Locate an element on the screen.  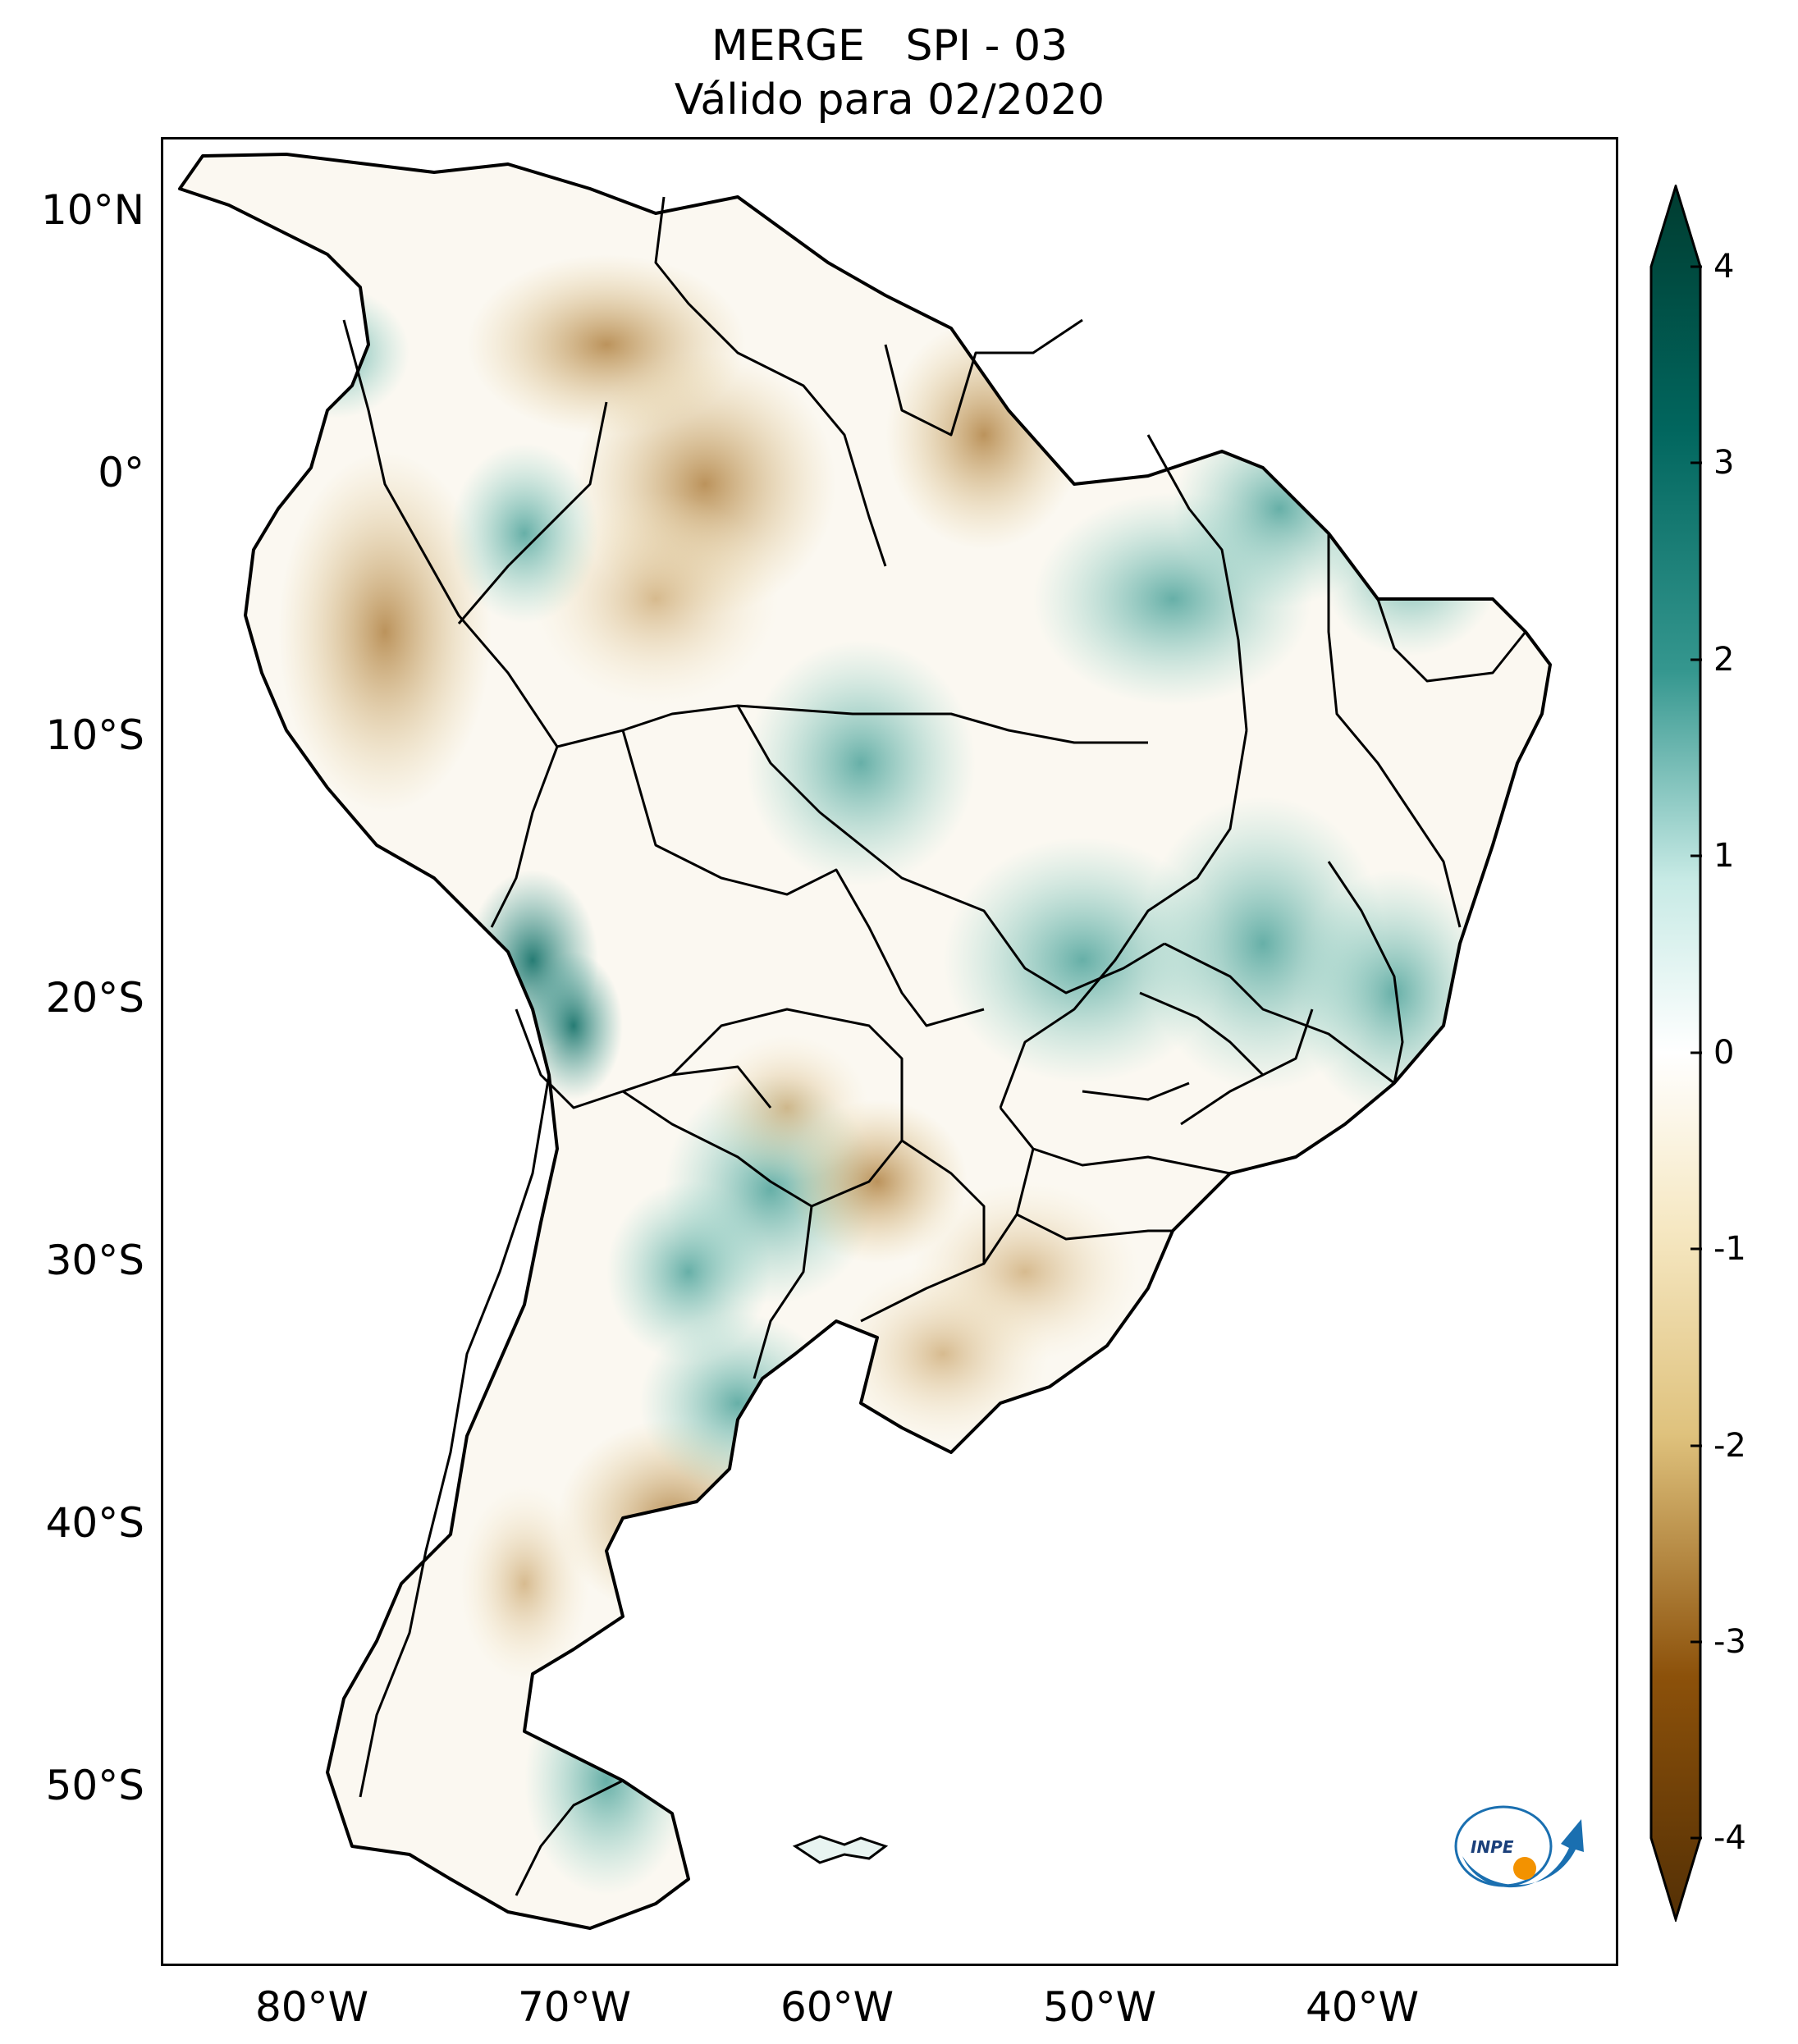
inpe-logo: INPE is located at coordinates (1519, 1846).